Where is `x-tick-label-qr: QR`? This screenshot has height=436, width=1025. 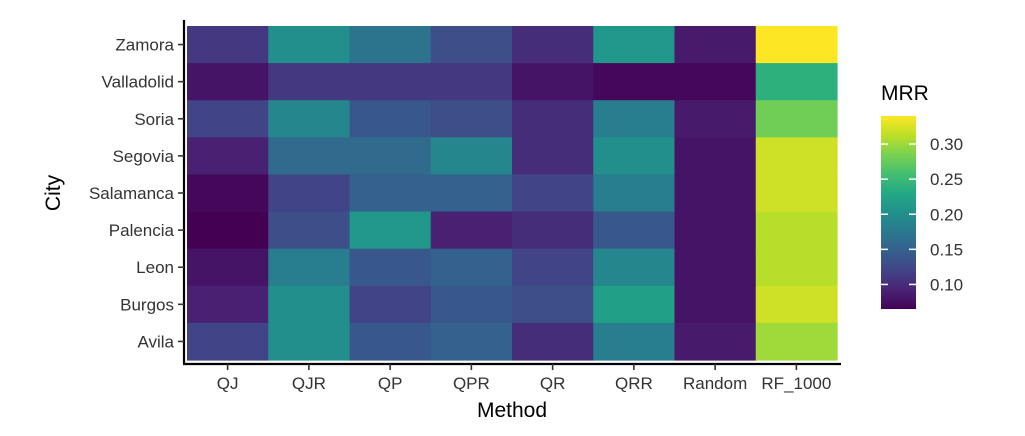 x-tick-label-qr: QR is located at coordinates (553, 383).